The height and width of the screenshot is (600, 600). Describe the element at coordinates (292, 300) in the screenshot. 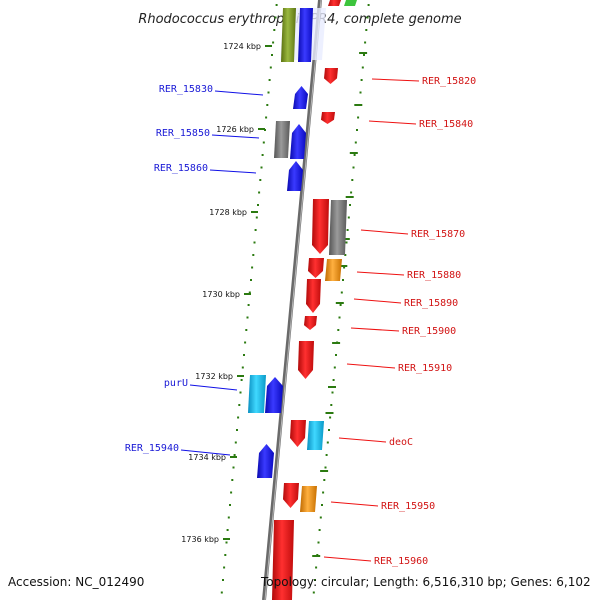

I see `genome-backbone` at that location.